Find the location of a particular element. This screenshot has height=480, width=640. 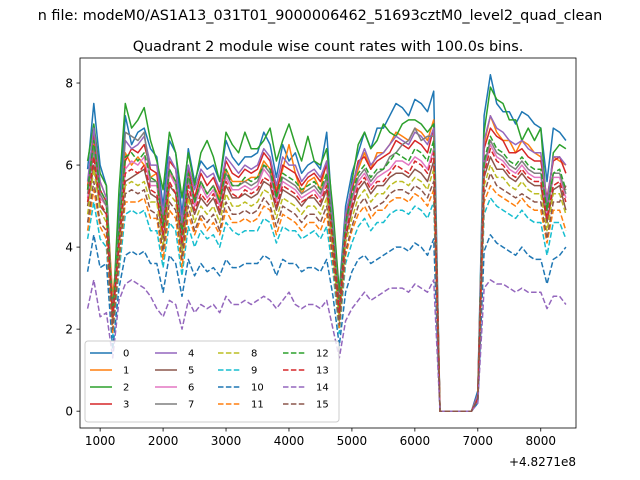

x-axis: 1000 2000 3000 4000 5000 6000 7000 8000 is located at coordinates (320, 438).